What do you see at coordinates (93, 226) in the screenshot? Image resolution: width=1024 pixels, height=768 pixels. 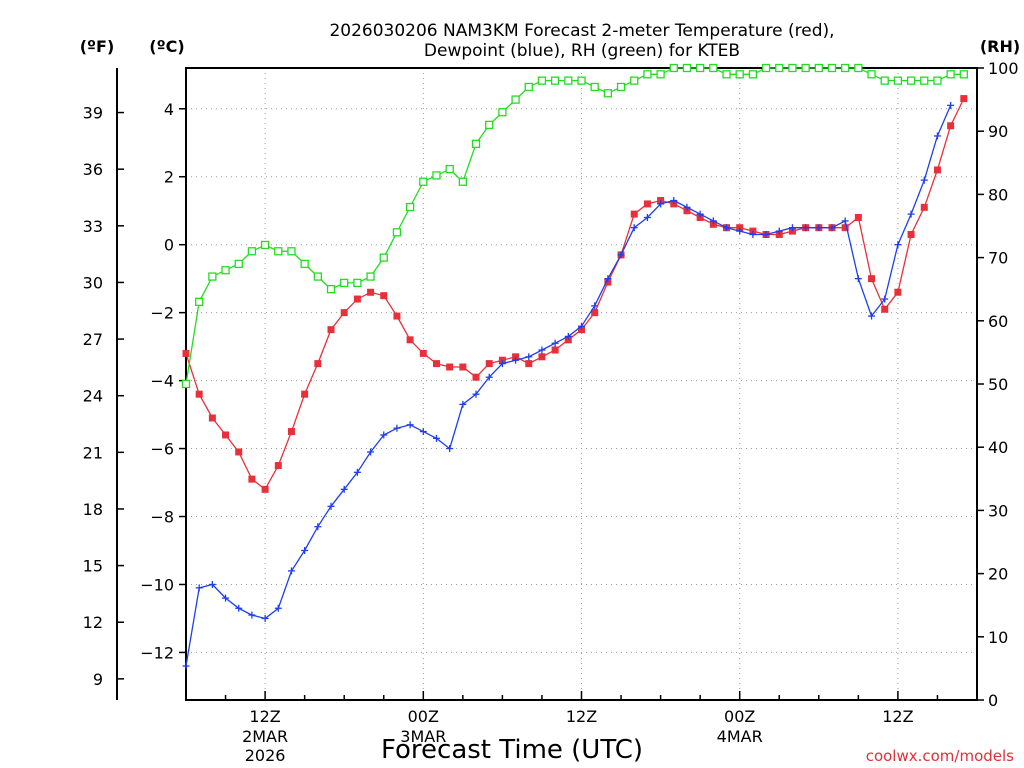 I see `fahrenheit-tick-label: 33` at bounding box center [93, 226].